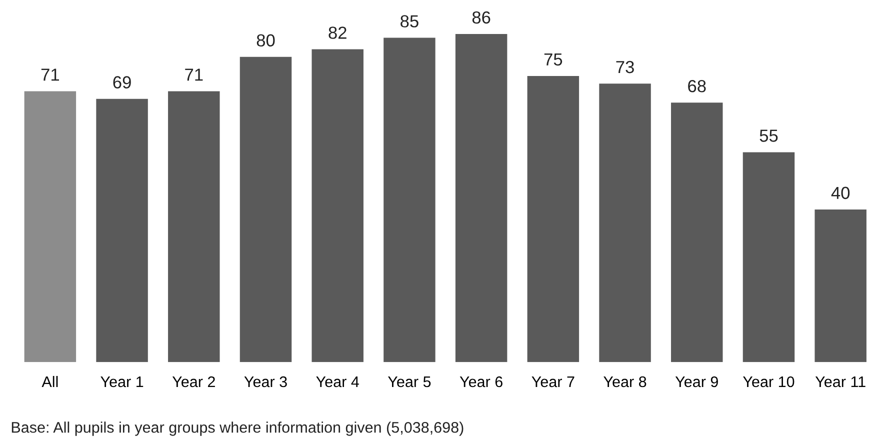 The width and height of the screenshot is (889, 447). What do you see at coordinates (768, 382) in the screenshot?
I see `x-tick-label: Year 10` at bounding box center [768, 382].